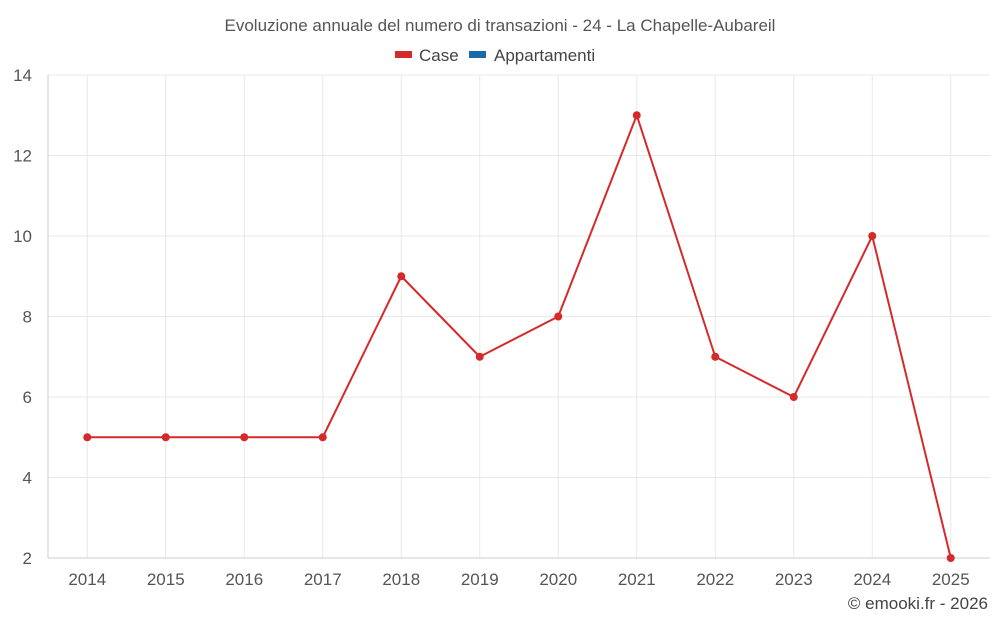 Image resolution: width=1000 pixels, height=625 pixels. What do you see at coordinates (27, 317) in the screenshot?
I see `y-tick-label: 8` at bounding box center [27, 317].